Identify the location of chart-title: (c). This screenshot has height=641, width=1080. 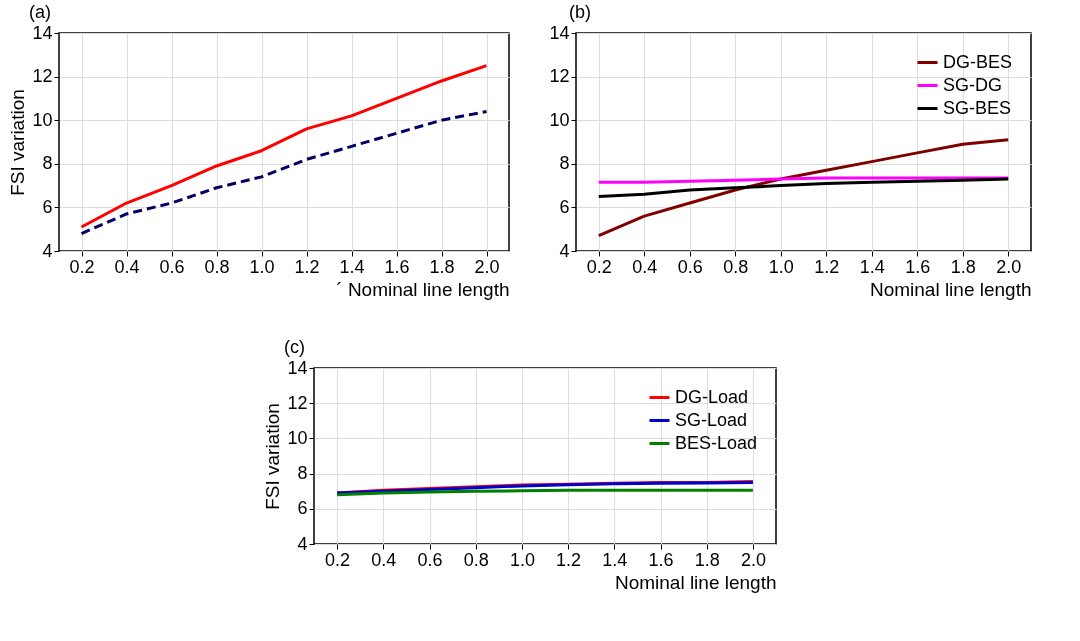
(294, 347).